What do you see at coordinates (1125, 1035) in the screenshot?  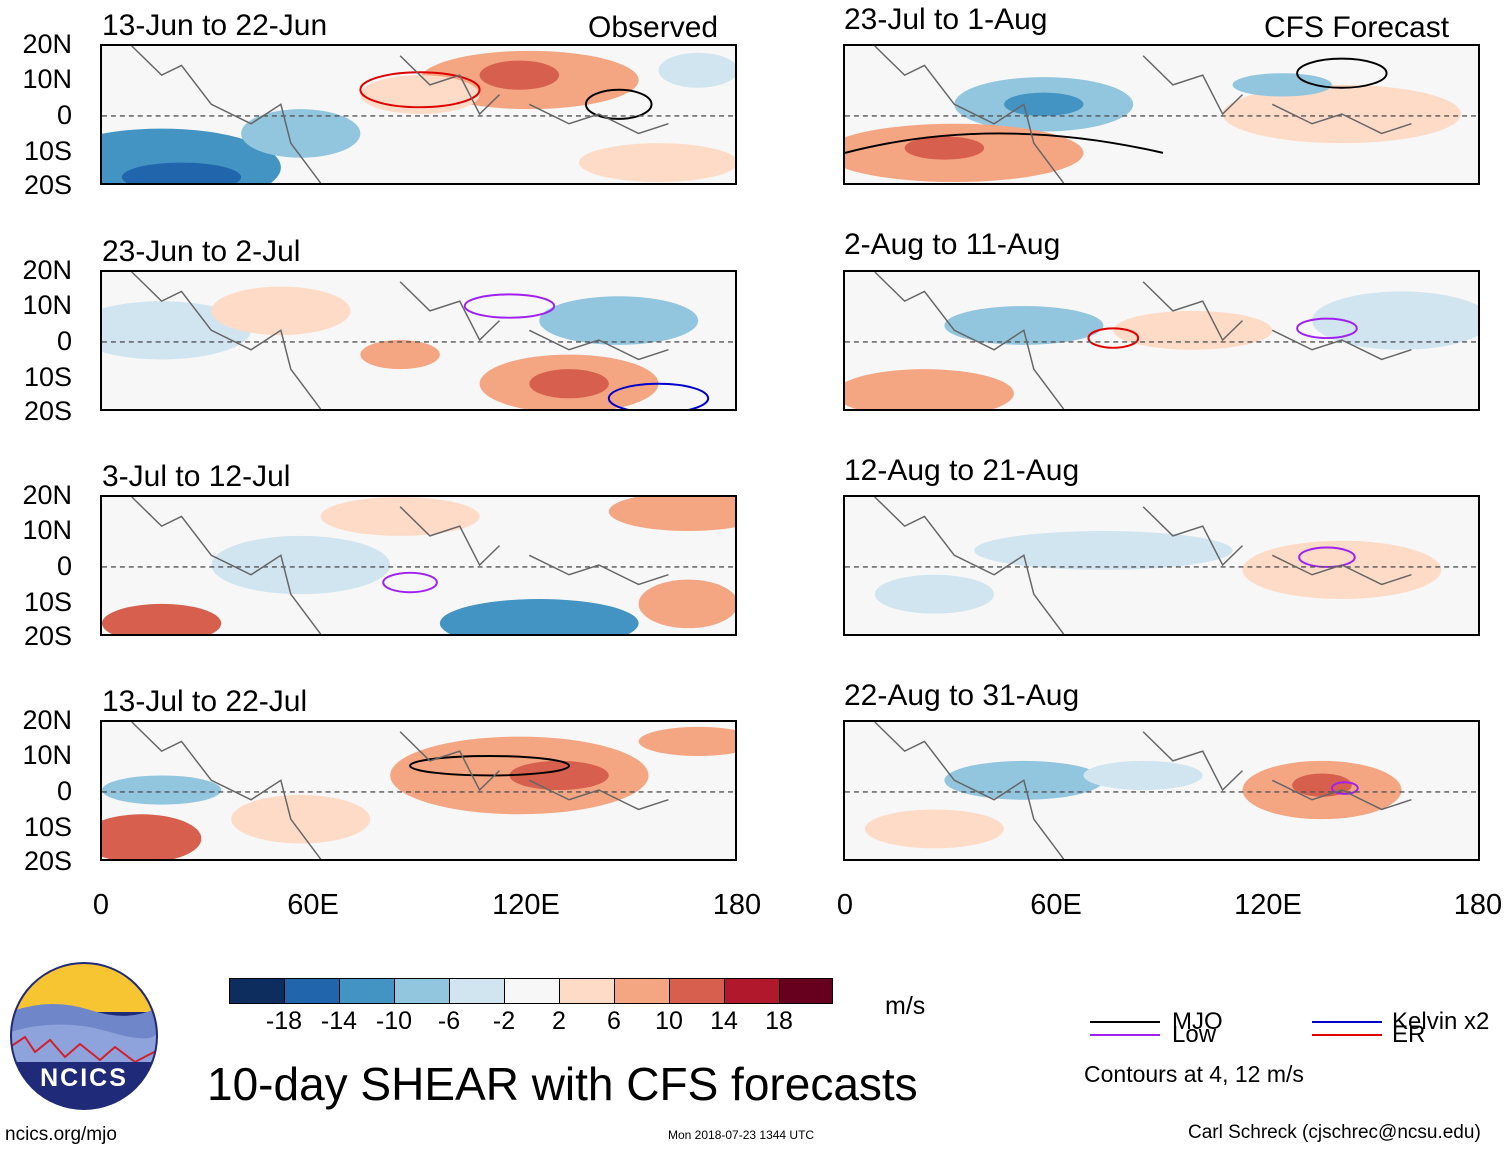 I see `legend-line-low` at bounding box center [1125, 1035].